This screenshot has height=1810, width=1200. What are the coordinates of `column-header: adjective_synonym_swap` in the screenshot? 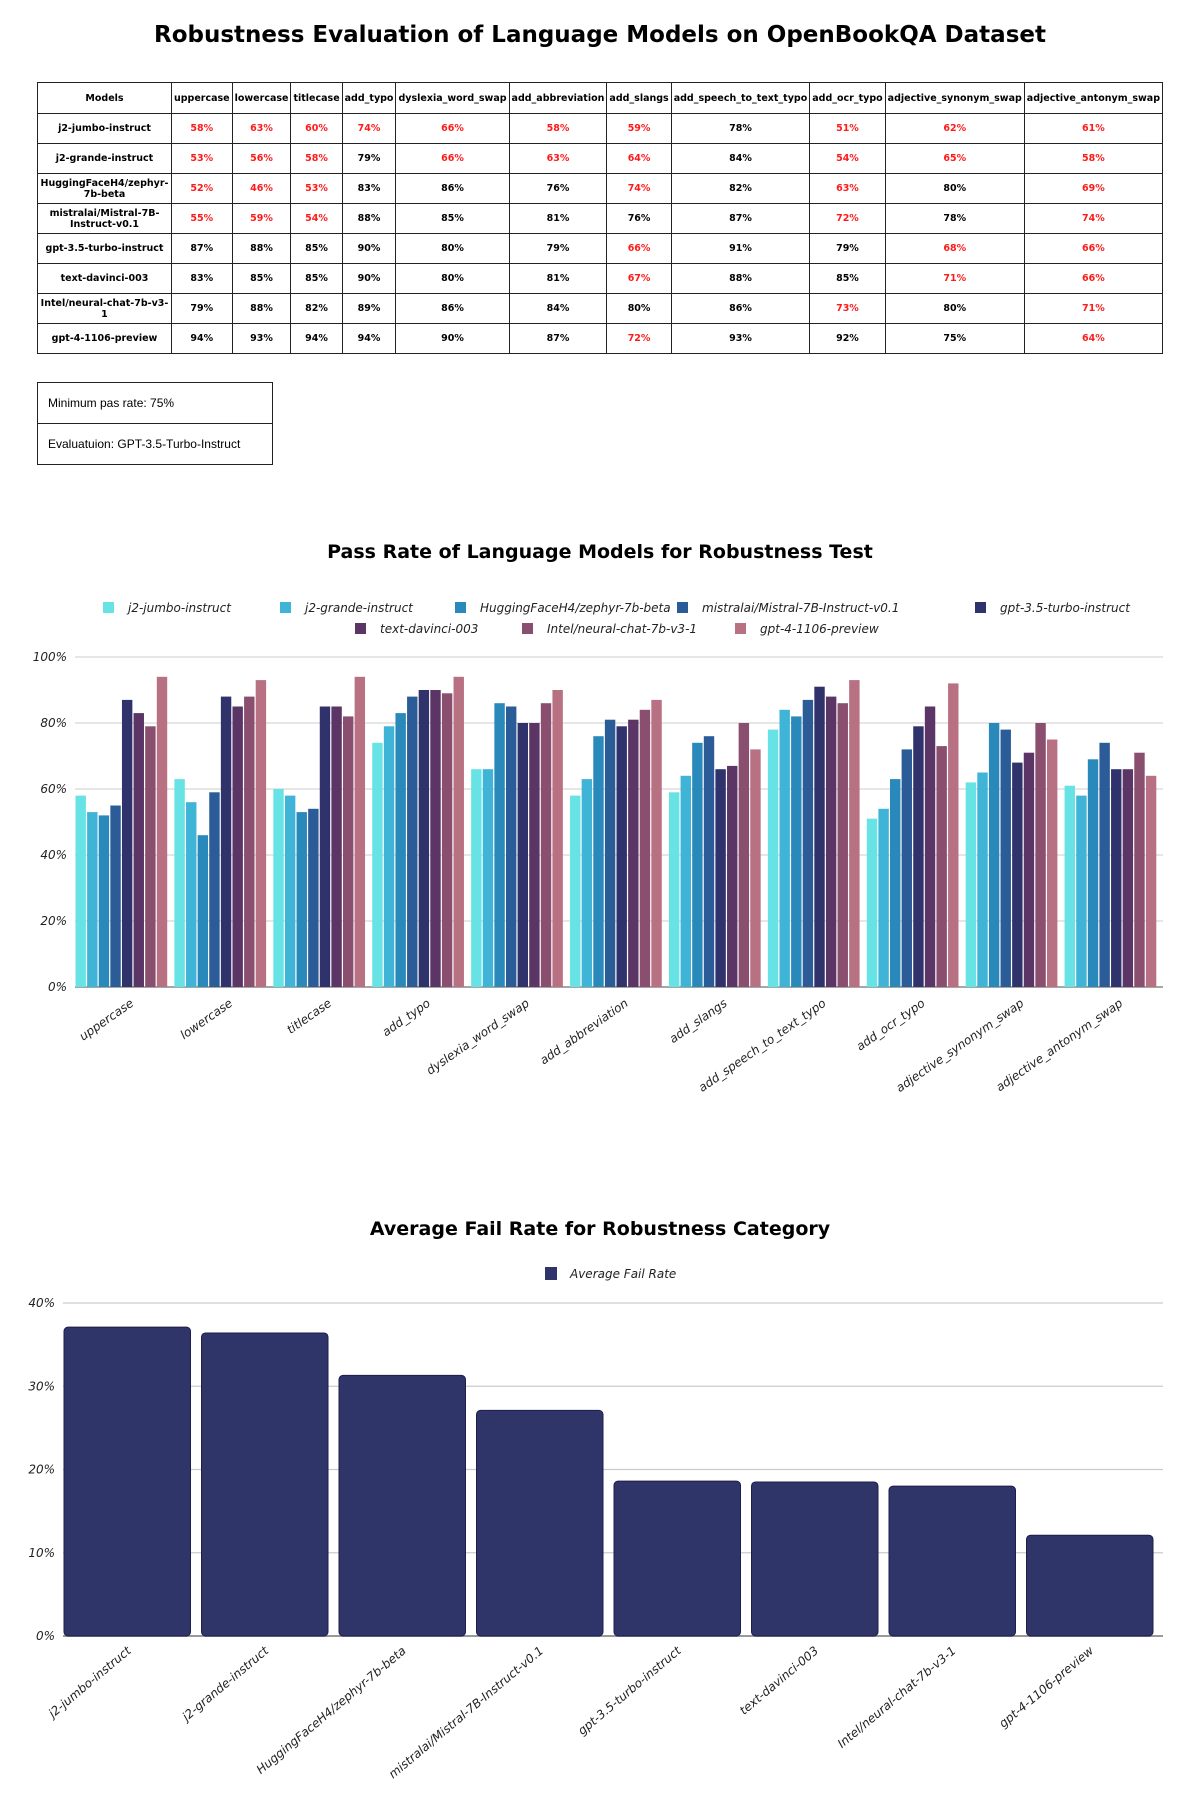 It's located at (954, 98).